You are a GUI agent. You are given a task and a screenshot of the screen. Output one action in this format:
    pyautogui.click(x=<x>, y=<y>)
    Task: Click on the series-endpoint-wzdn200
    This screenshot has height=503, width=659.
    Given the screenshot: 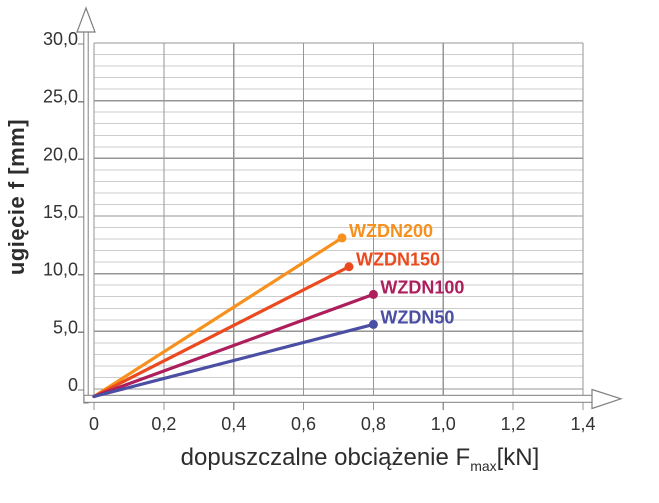 What is the action you would take?
    pyautogui.click(x=342, y=238)
    